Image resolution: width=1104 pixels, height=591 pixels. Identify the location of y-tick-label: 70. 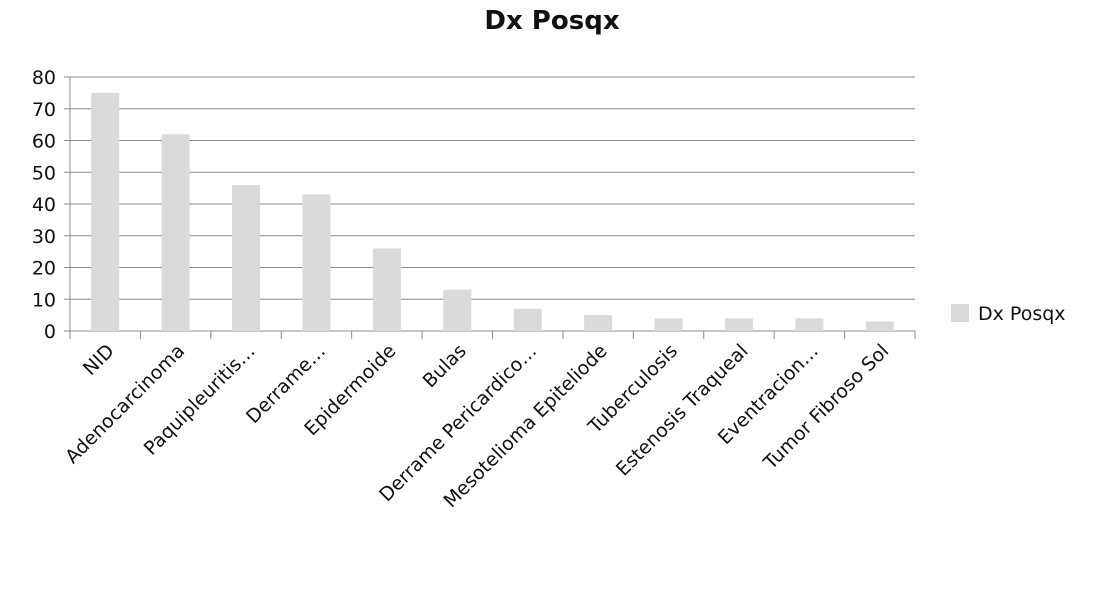
(44, 110).